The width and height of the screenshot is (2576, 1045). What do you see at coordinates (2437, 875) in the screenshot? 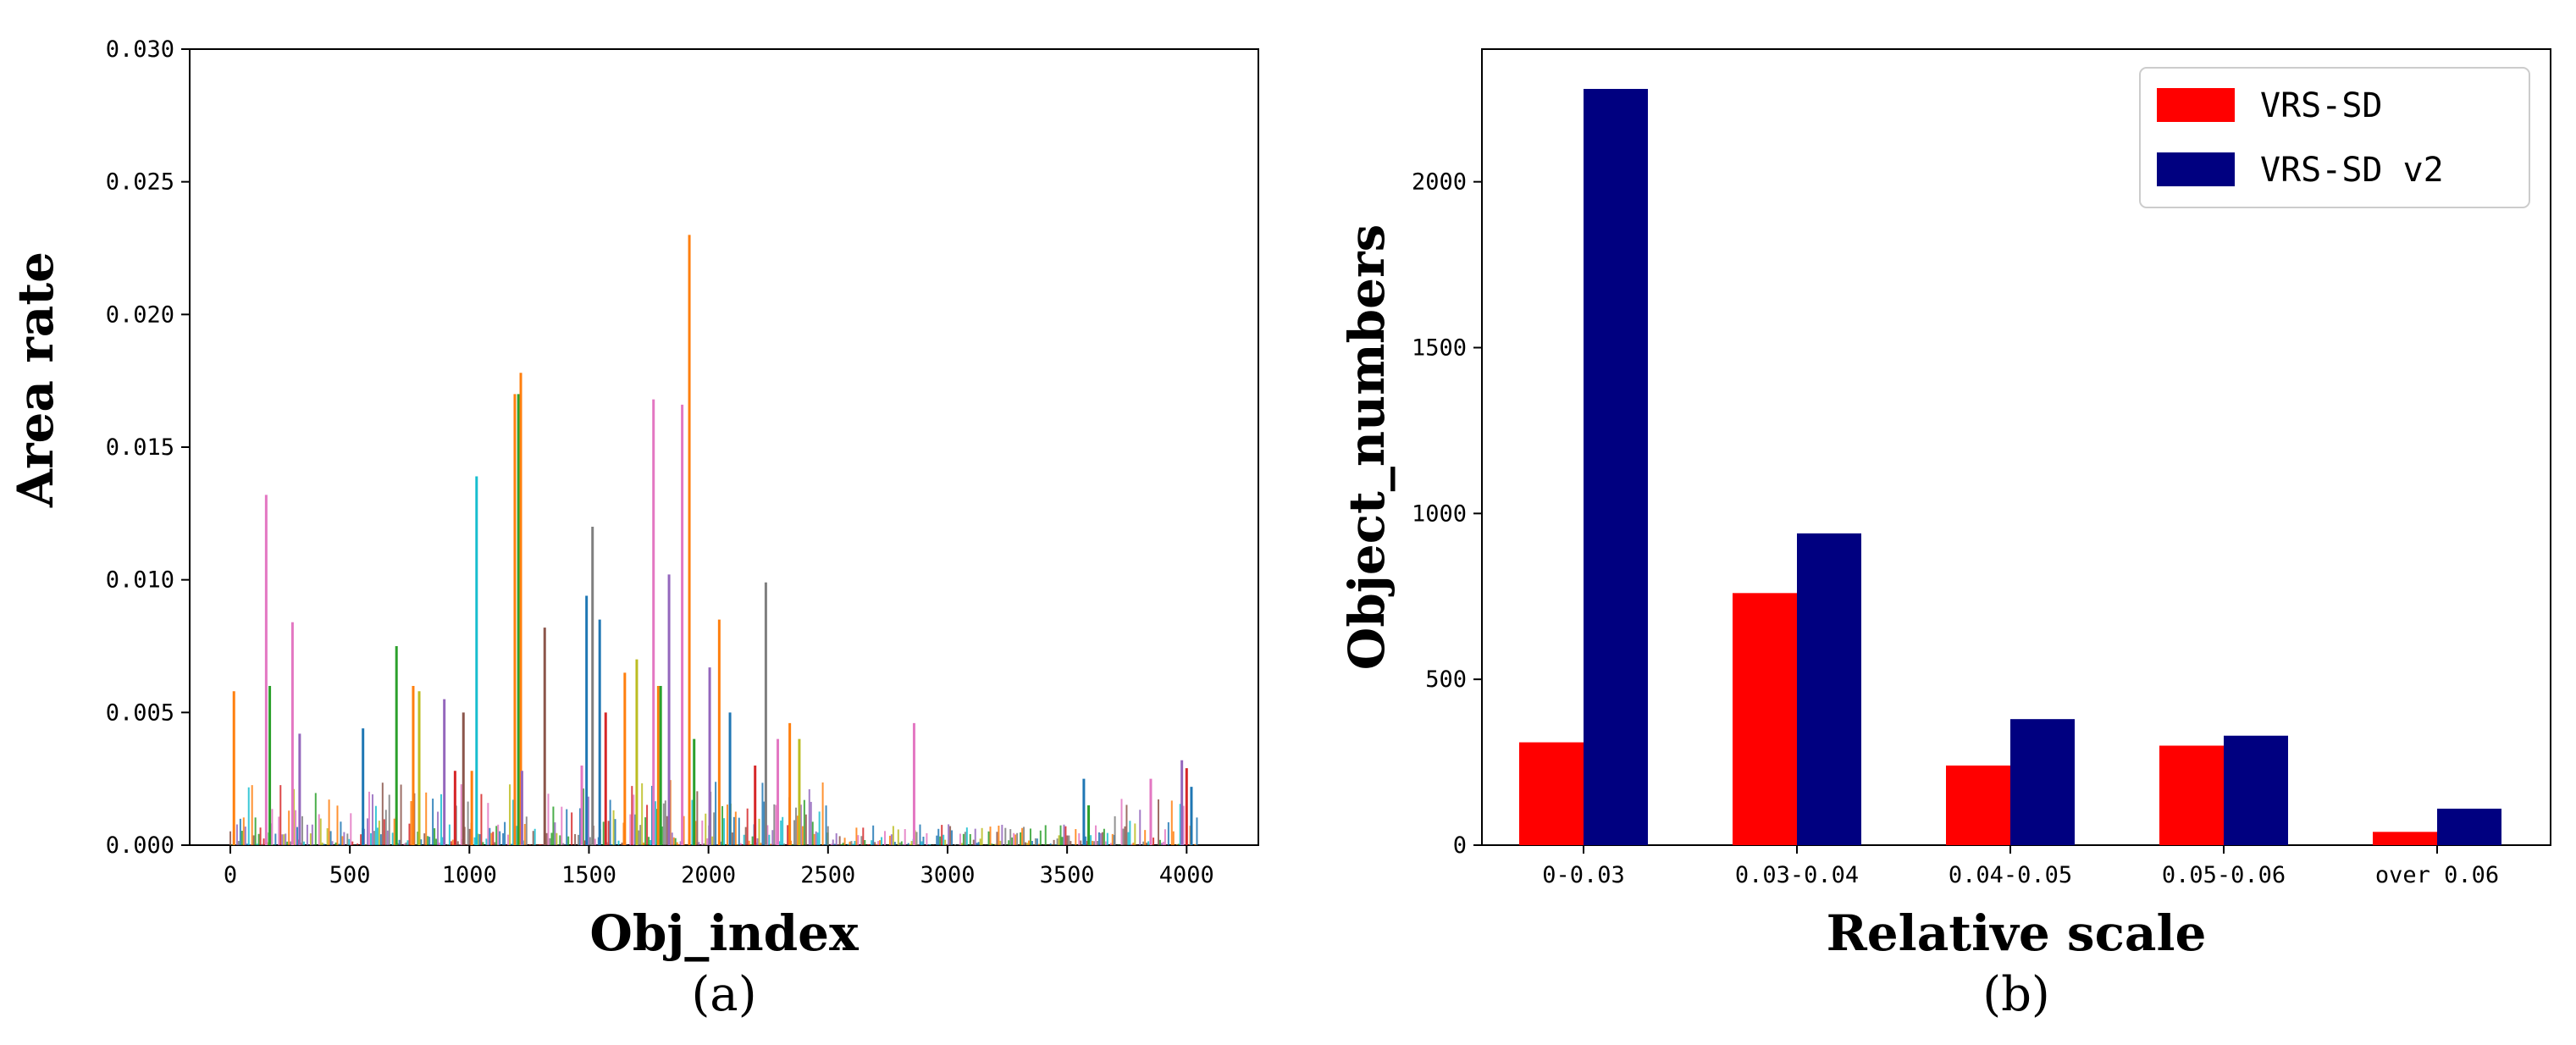
I see `x-tick-label: over 0.06` at bounding box center [2437, 875].